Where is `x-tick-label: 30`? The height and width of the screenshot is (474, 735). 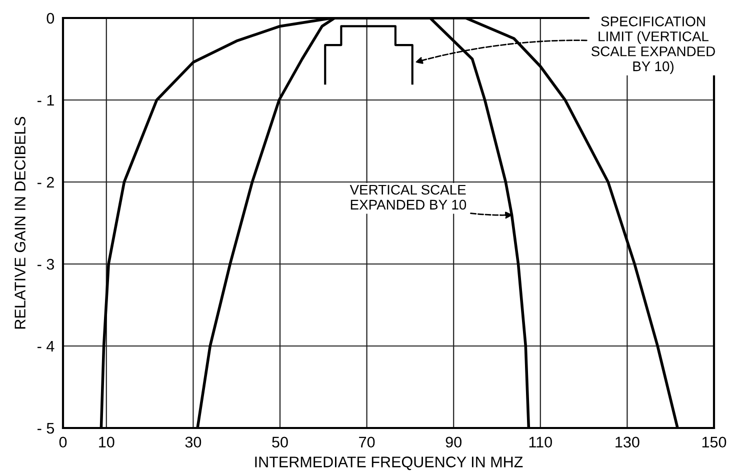 x-tick-label: 30 is located at coordinates (193, 442).